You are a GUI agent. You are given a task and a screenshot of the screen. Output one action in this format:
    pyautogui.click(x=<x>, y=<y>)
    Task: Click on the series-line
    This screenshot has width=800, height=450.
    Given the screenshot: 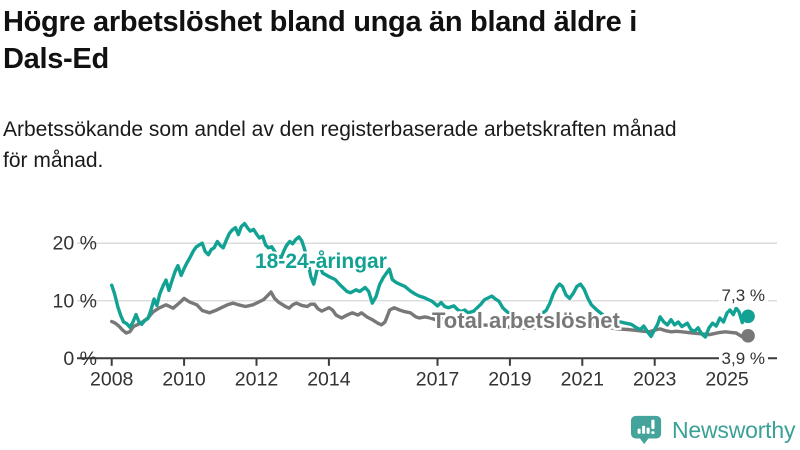 What is the action you would take?
    pyautogui.click(x=429, y=314)
    